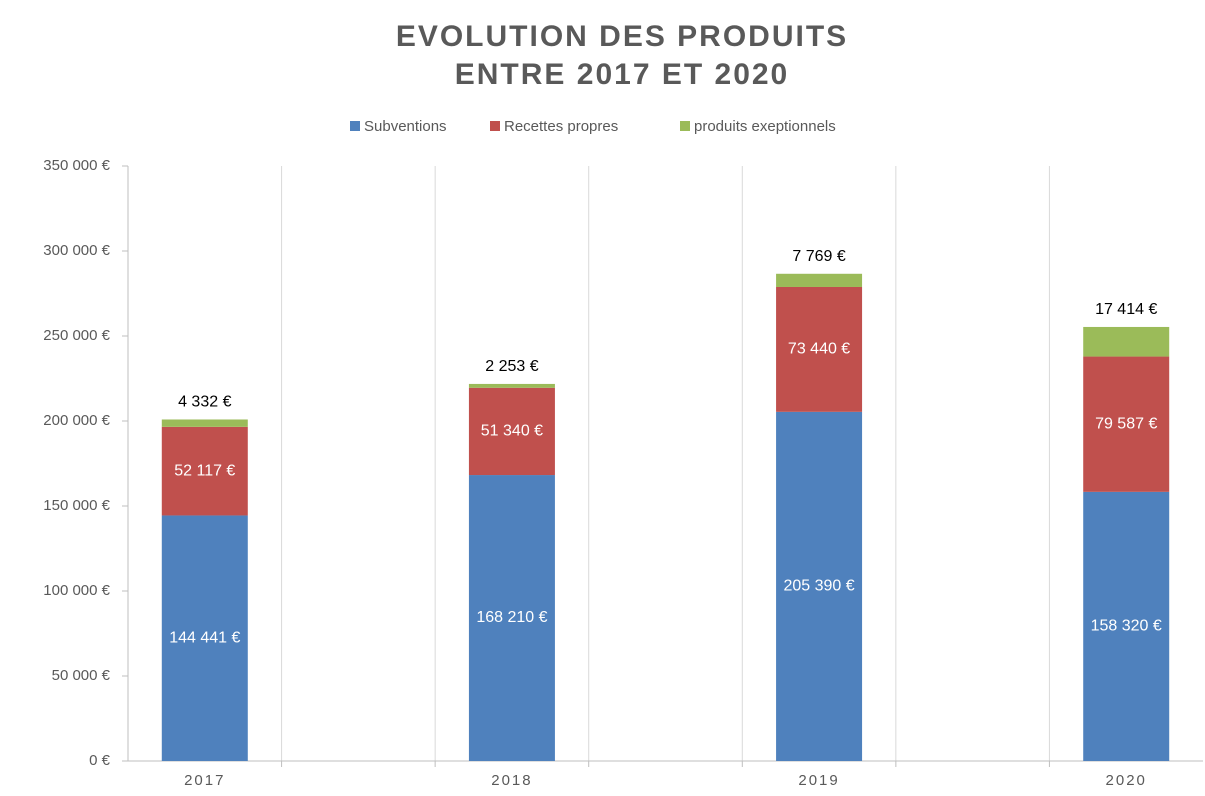  I want to click on data-label: 51 340 €, so click(512, 431).